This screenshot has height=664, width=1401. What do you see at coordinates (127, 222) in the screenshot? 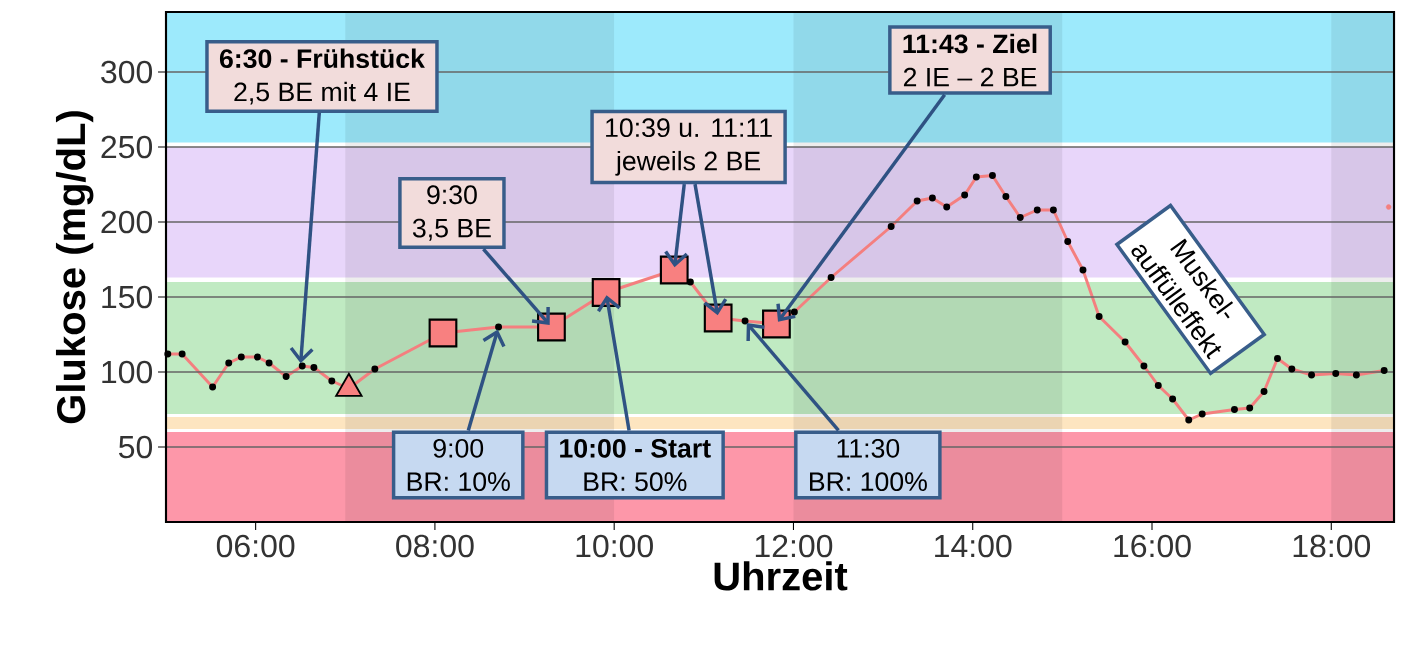
I see `y-tick-label: 200` at bounding box center [127, 222].